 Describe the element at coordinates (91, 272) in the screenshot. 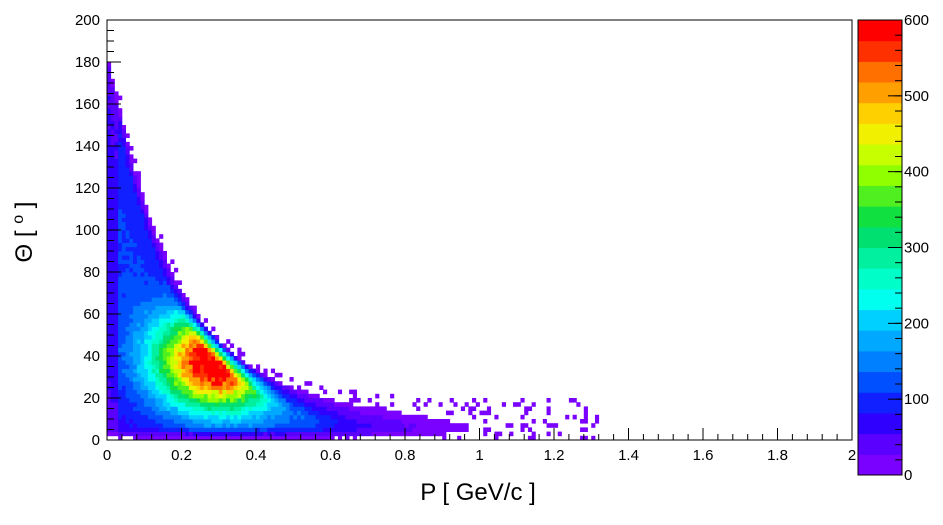

I see `y-tick-label: 80` at that location.